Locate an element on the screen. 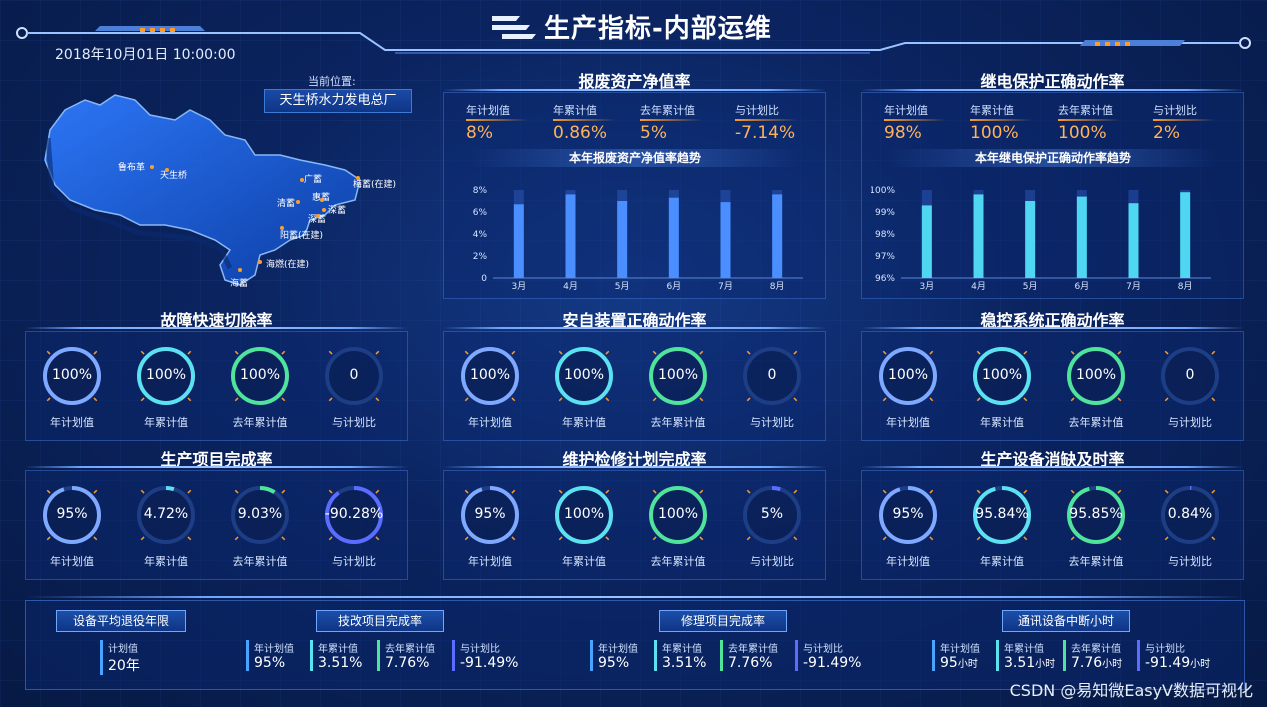  relay-stat: 与计划比 2% is located at coordinates (1184, 122).